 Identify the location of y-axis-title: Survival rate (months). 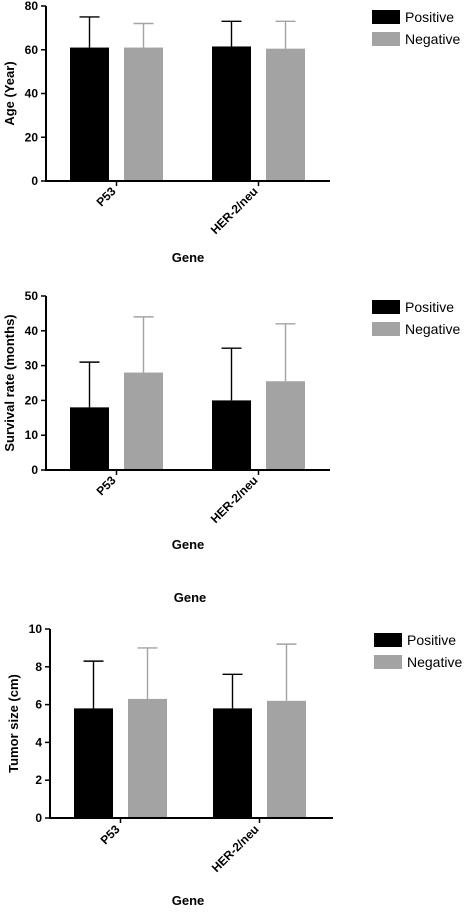
(9, 382).